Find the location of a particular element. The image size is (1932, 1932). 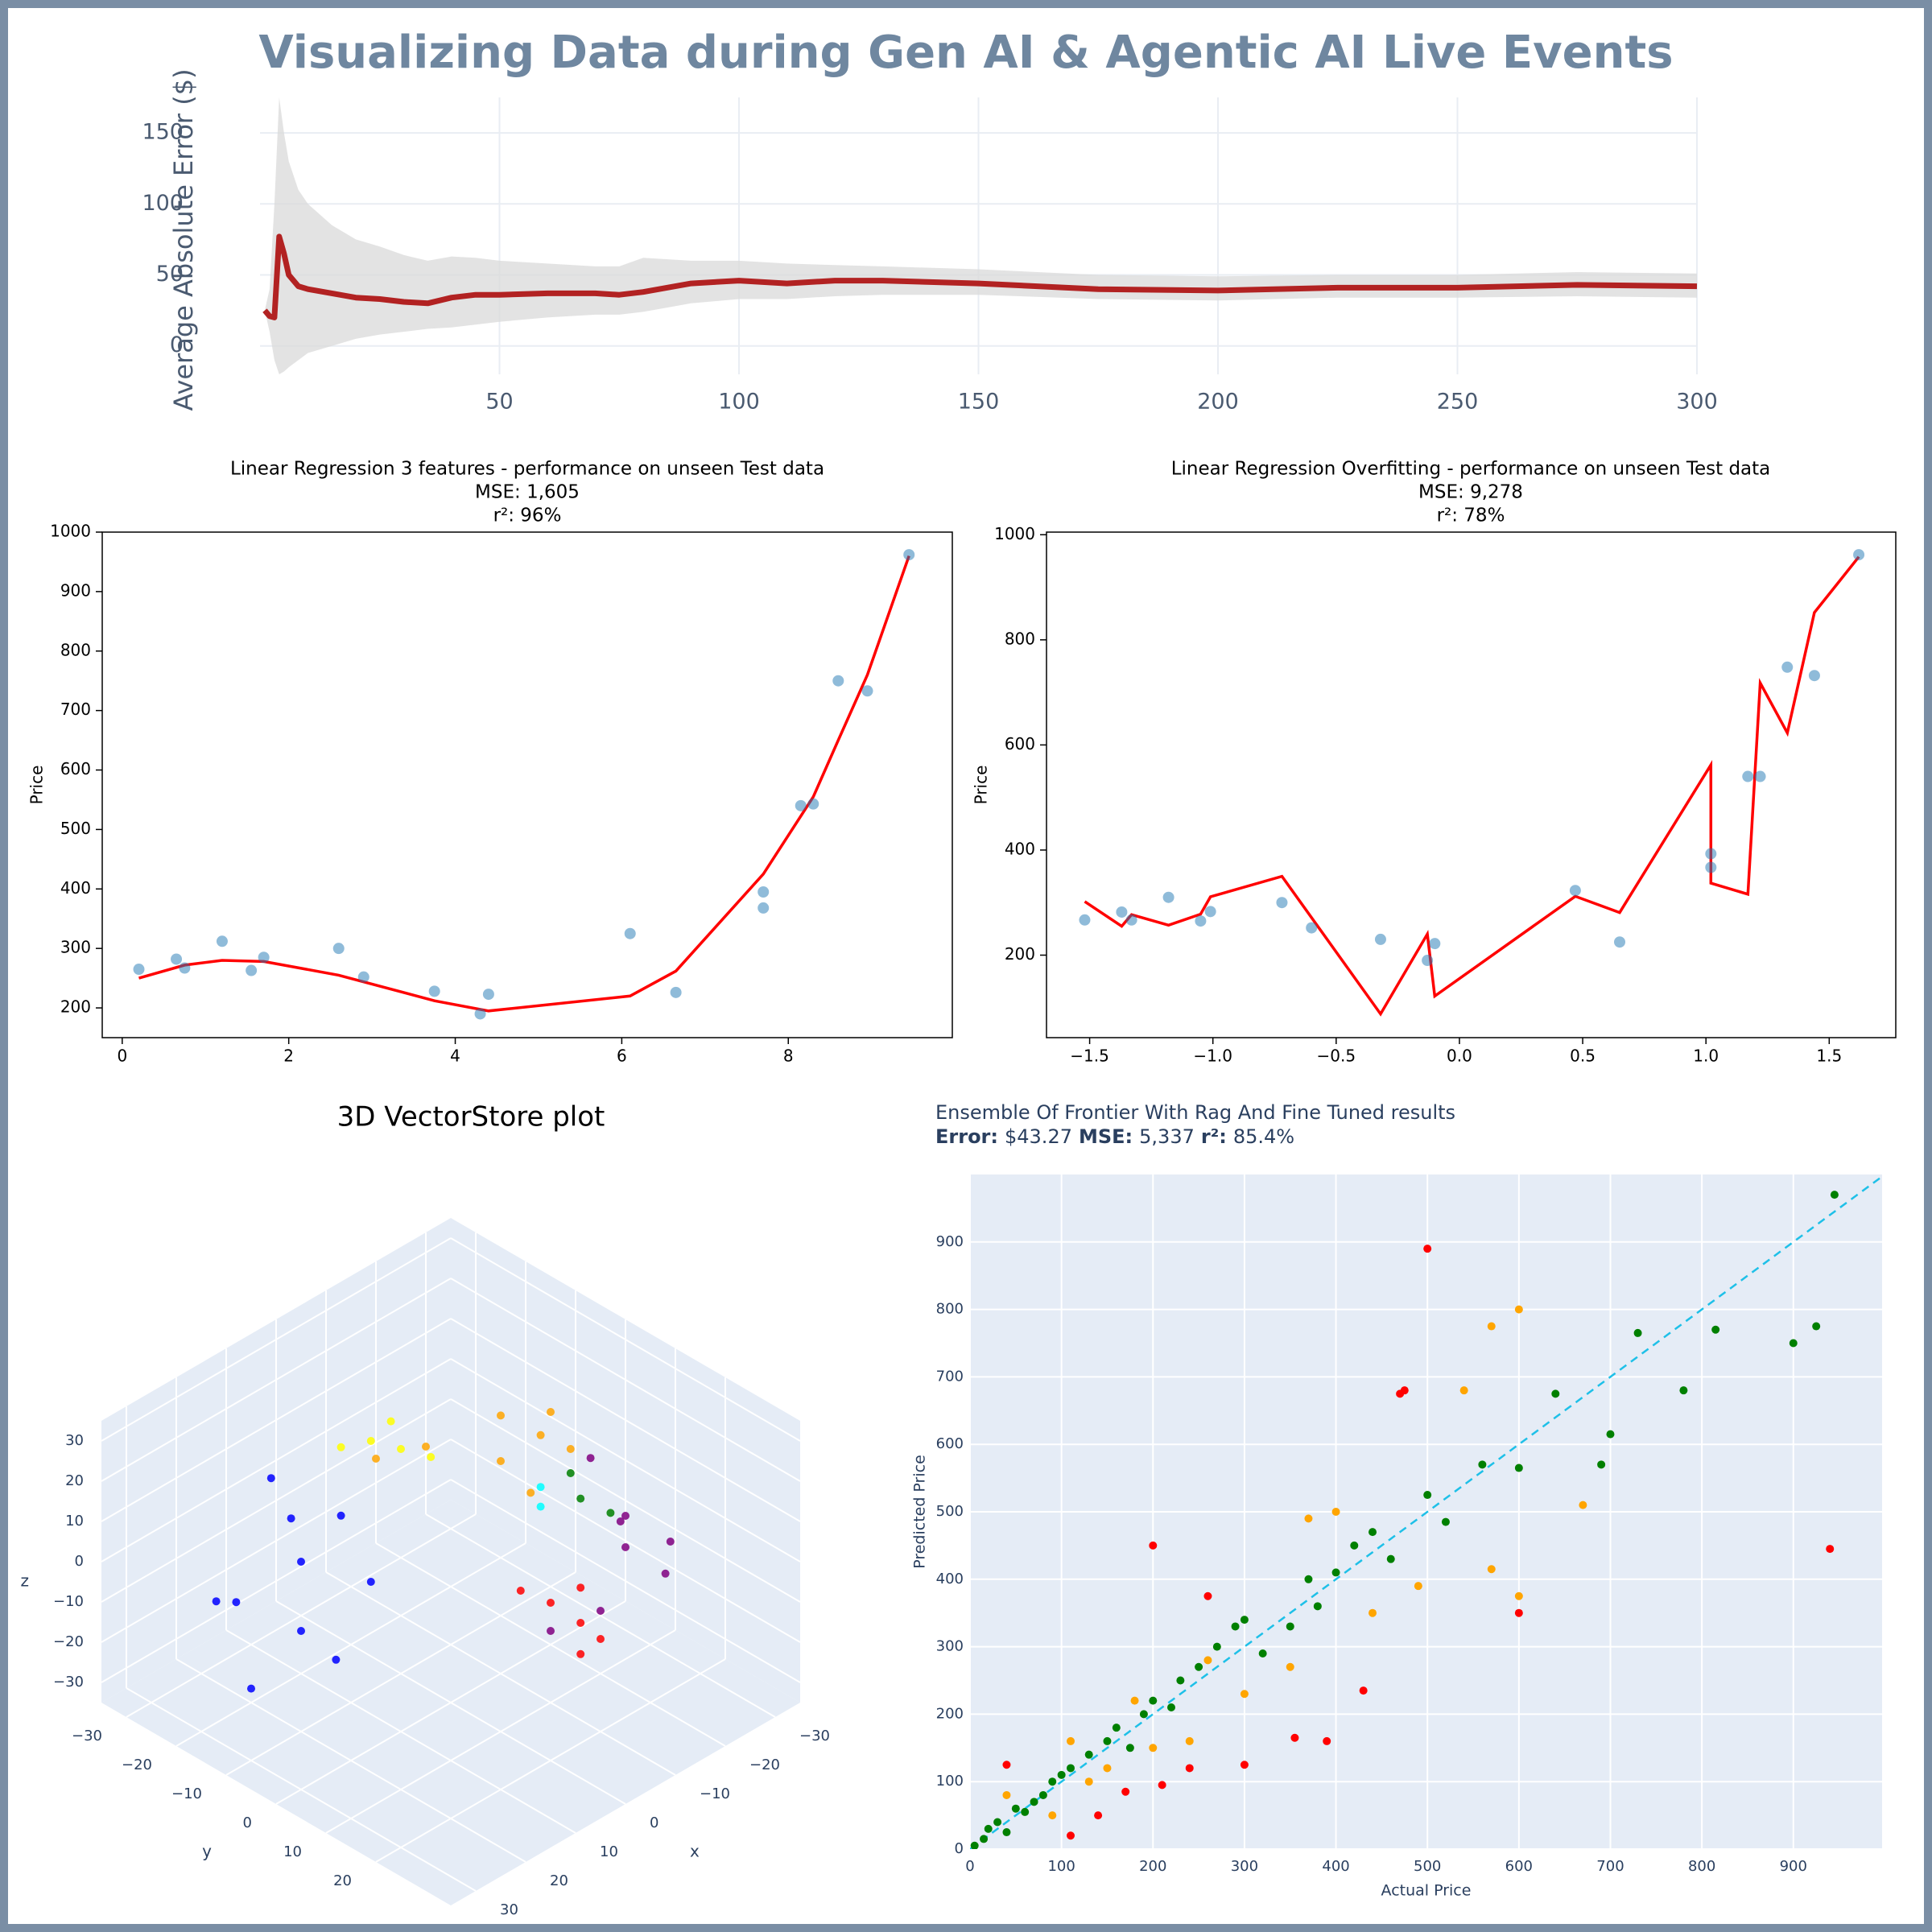

x-tick-label: 500 is located at coordinates (1427, 1866).